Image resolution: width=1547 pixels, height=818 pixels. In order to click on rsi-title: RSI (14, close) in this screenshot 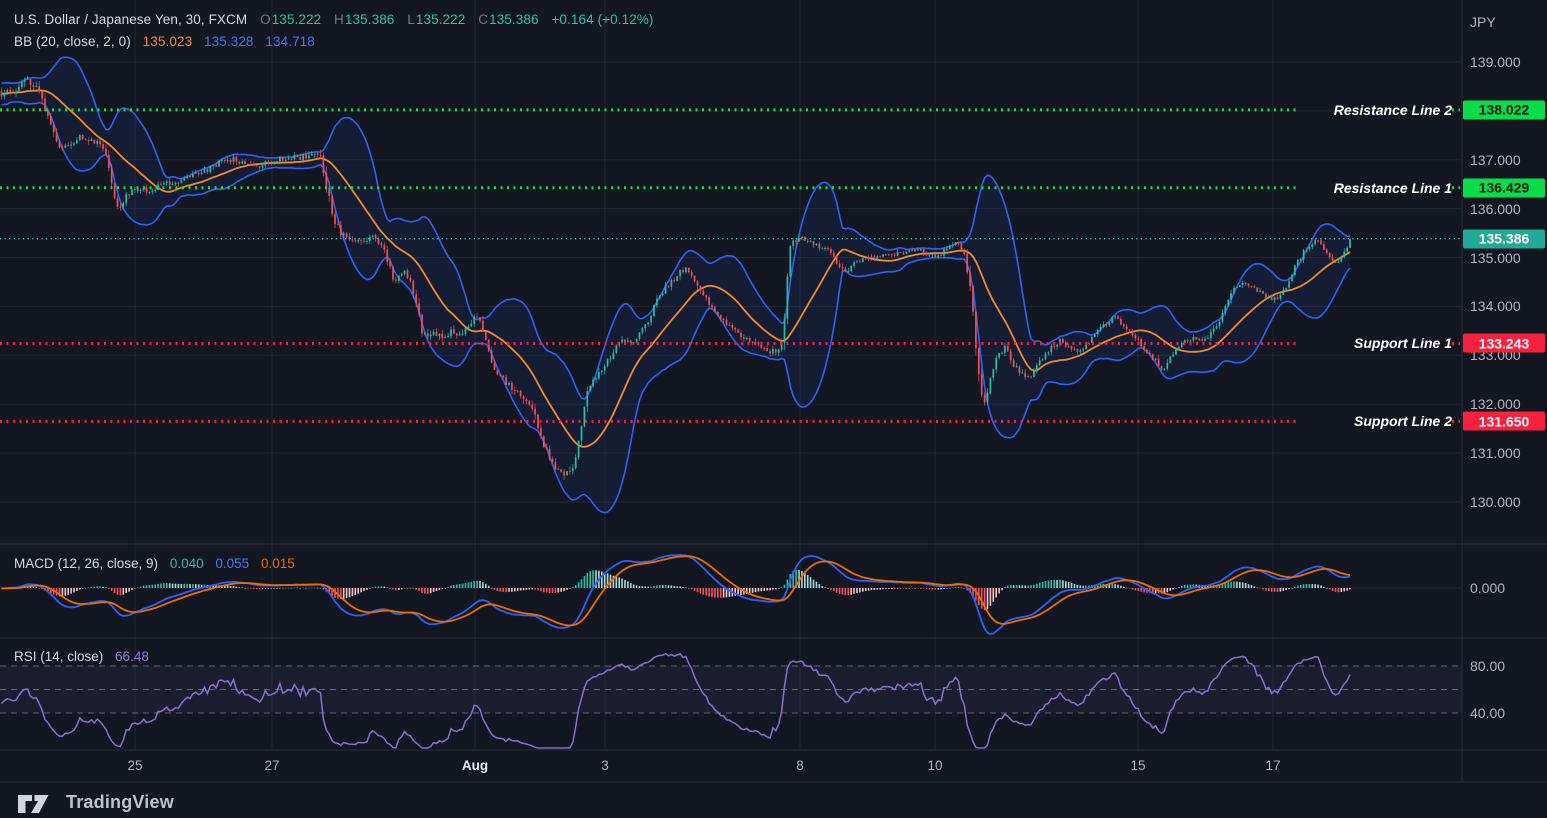, I will do `click(59, 656)`.